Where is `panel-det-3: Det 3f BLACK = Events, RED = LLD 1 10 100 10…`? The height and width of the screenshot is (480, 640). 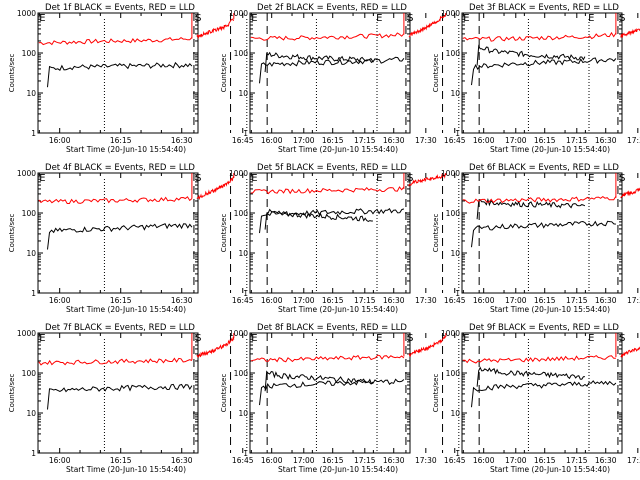
panel-det-3: Det 3f BLACK = Events, RED = LLD 1 10 100 10… is located at coordinates (536, 78).